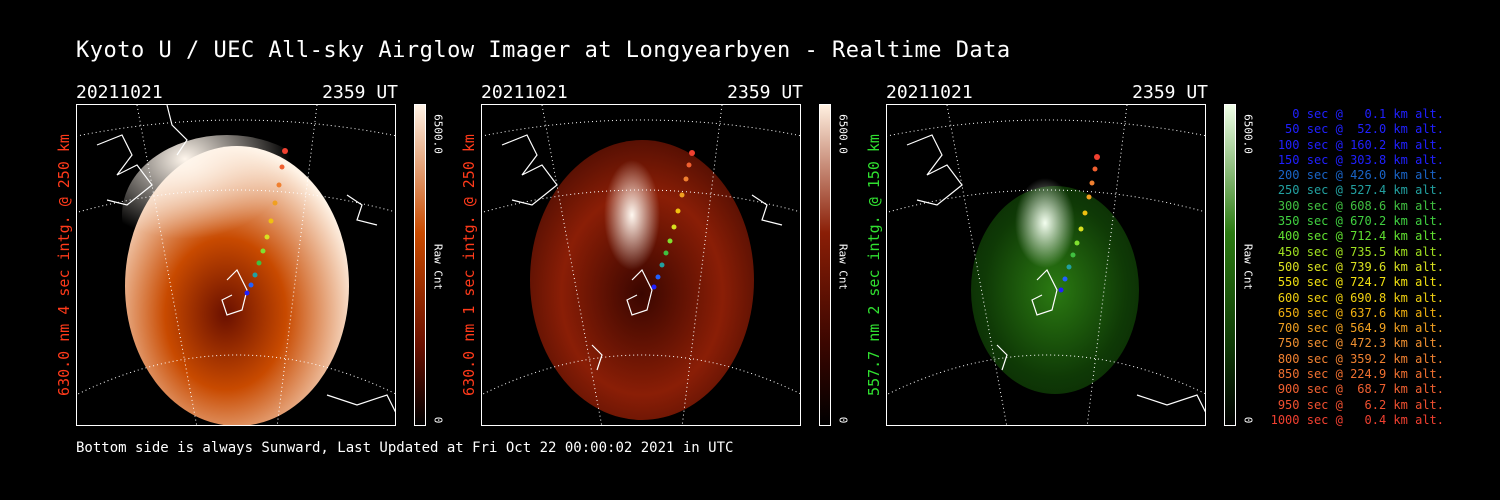 The image size is (1500, 500). What do you see at coordinates (1360, 297) in the screenshot?
I see `legend-row: 600 sec @ 690.8 km alt.` at bounding box center [1360, 297].